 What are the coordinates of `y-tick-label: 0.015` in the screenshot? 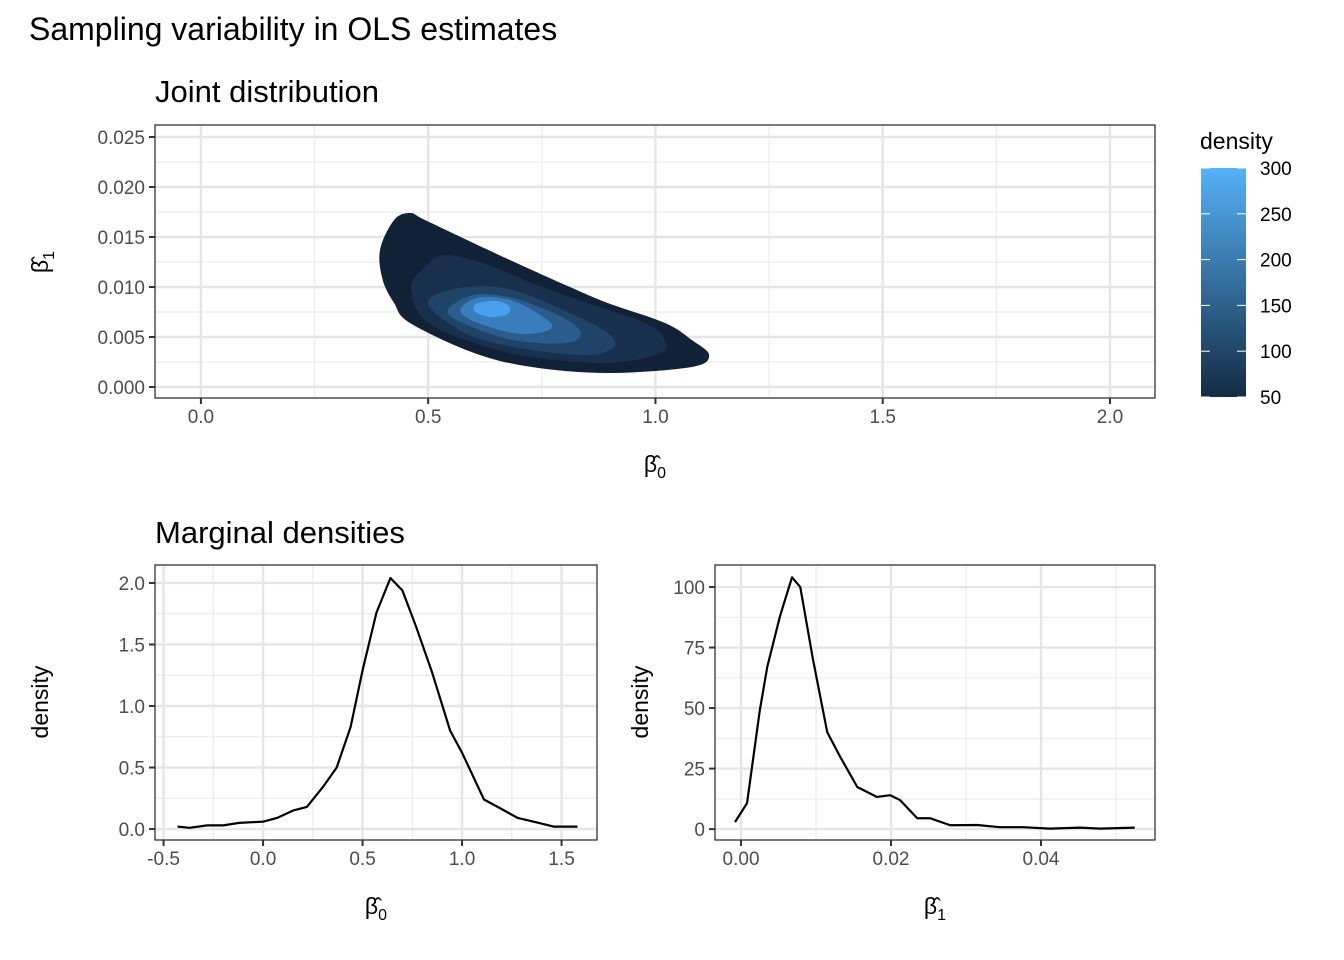 It's located at (121, 238).